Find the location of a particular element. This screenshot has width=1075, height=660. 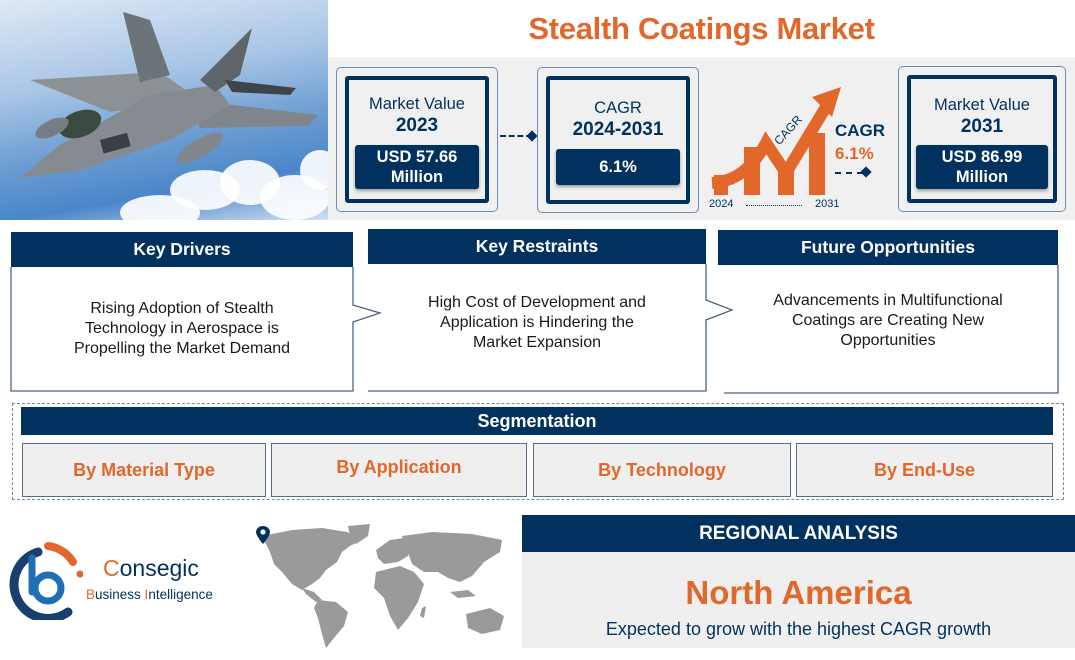

stat-value: USD 57.66 Million is located at coordinates (417, 167).